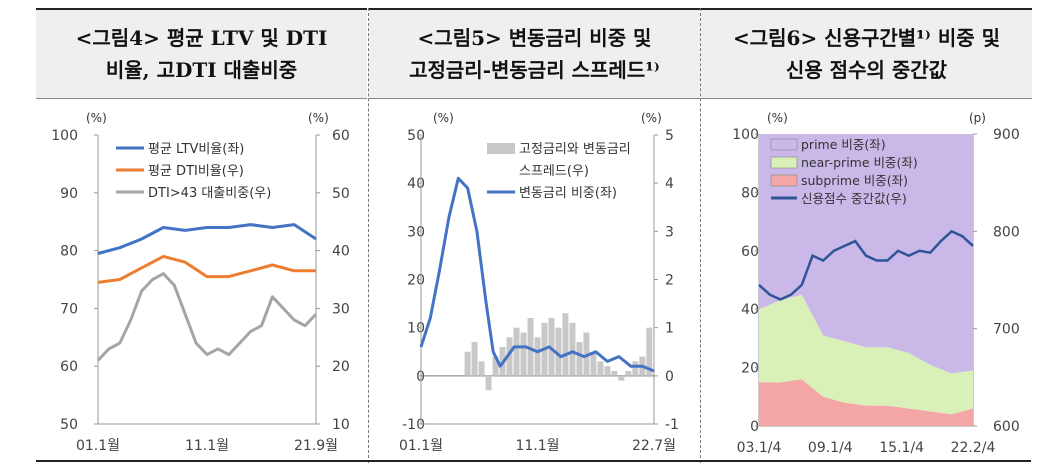 The image size is (1053, 473). Describe the element at coordinates (534, 53) in the screenshot. I see `chart-title-2: <그림5> 변동금리 비중 및 고정금리-변동금리 스프레드¹⁾` at that location.